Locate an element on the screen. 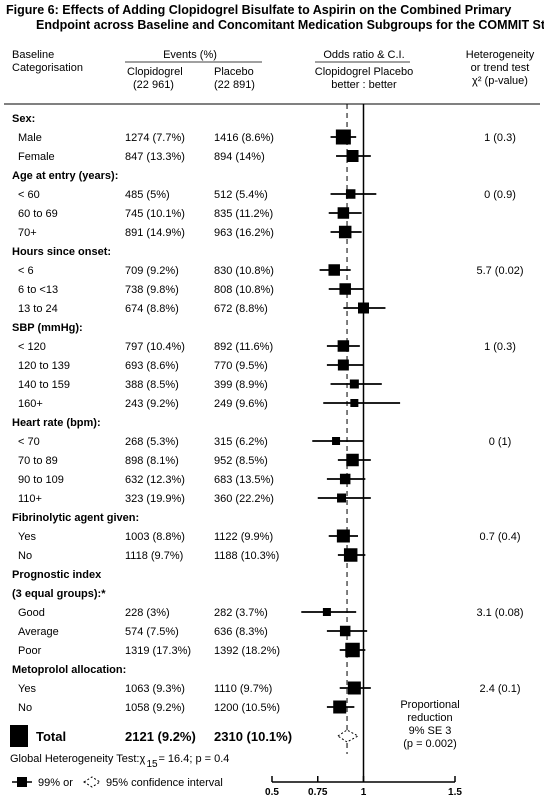 This screenshot has width=544, height=805. subgroup-label: Prognostic index is located at coordinates (57, 575).